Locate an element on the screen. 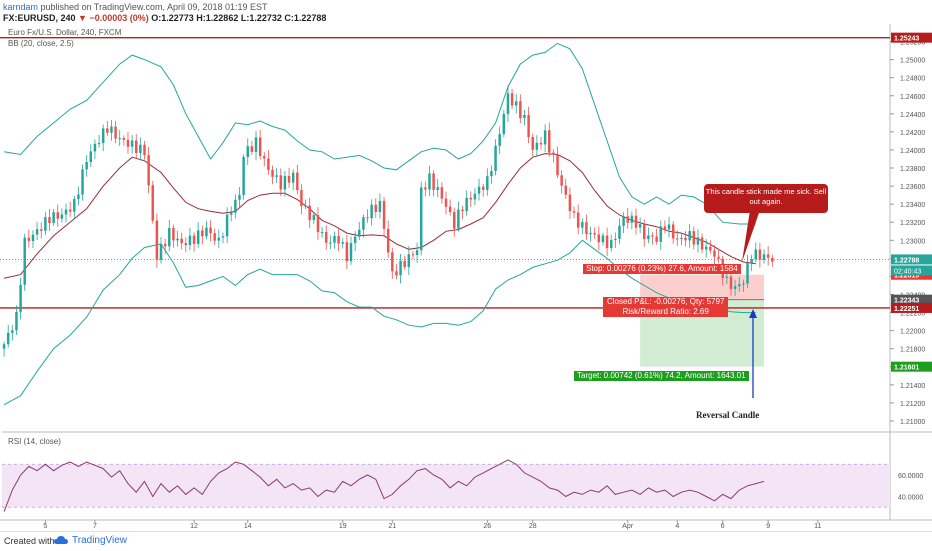  y-tick-label: 1.23000 is located at coordinates (912, 241).